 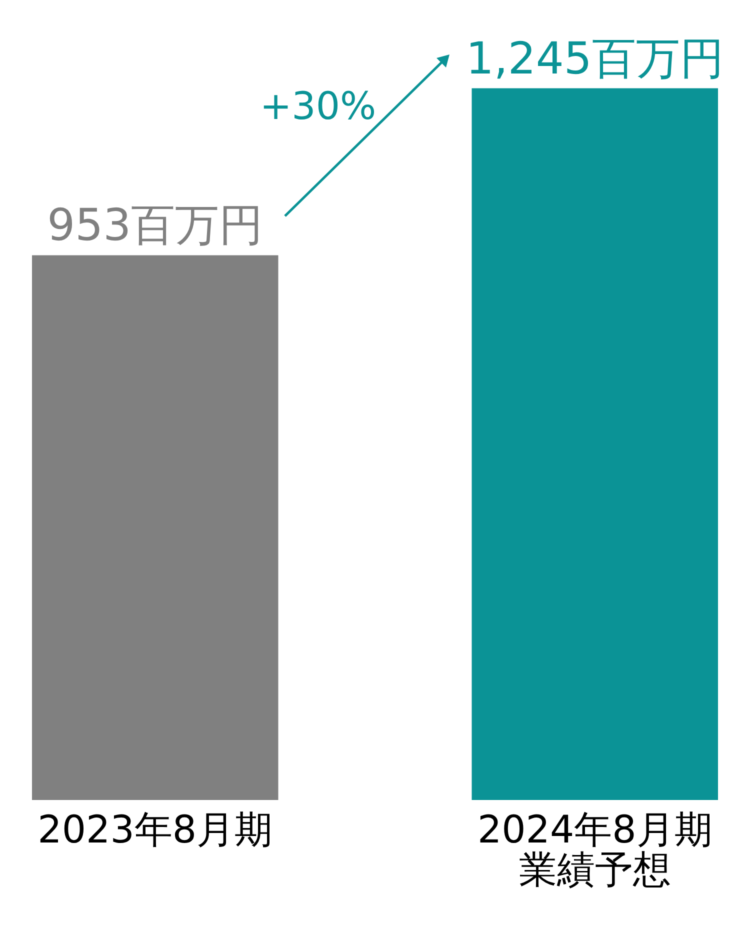 I want to click on x-tick-label: 2024年8月期業績予想, so click(x=594, y=850).